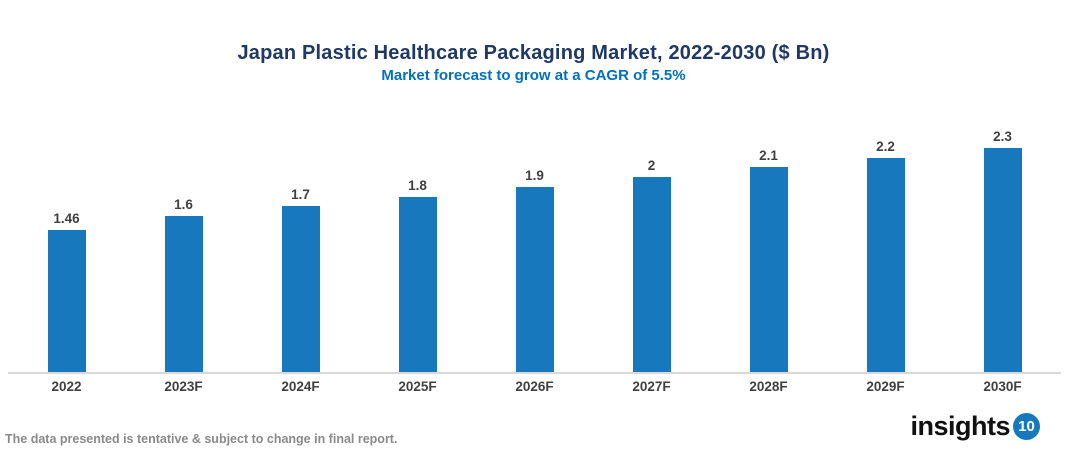 Image resolution: width=1067 pixels, height=454 pixels. I want to click on logo-text: insights, so click(960, 426).